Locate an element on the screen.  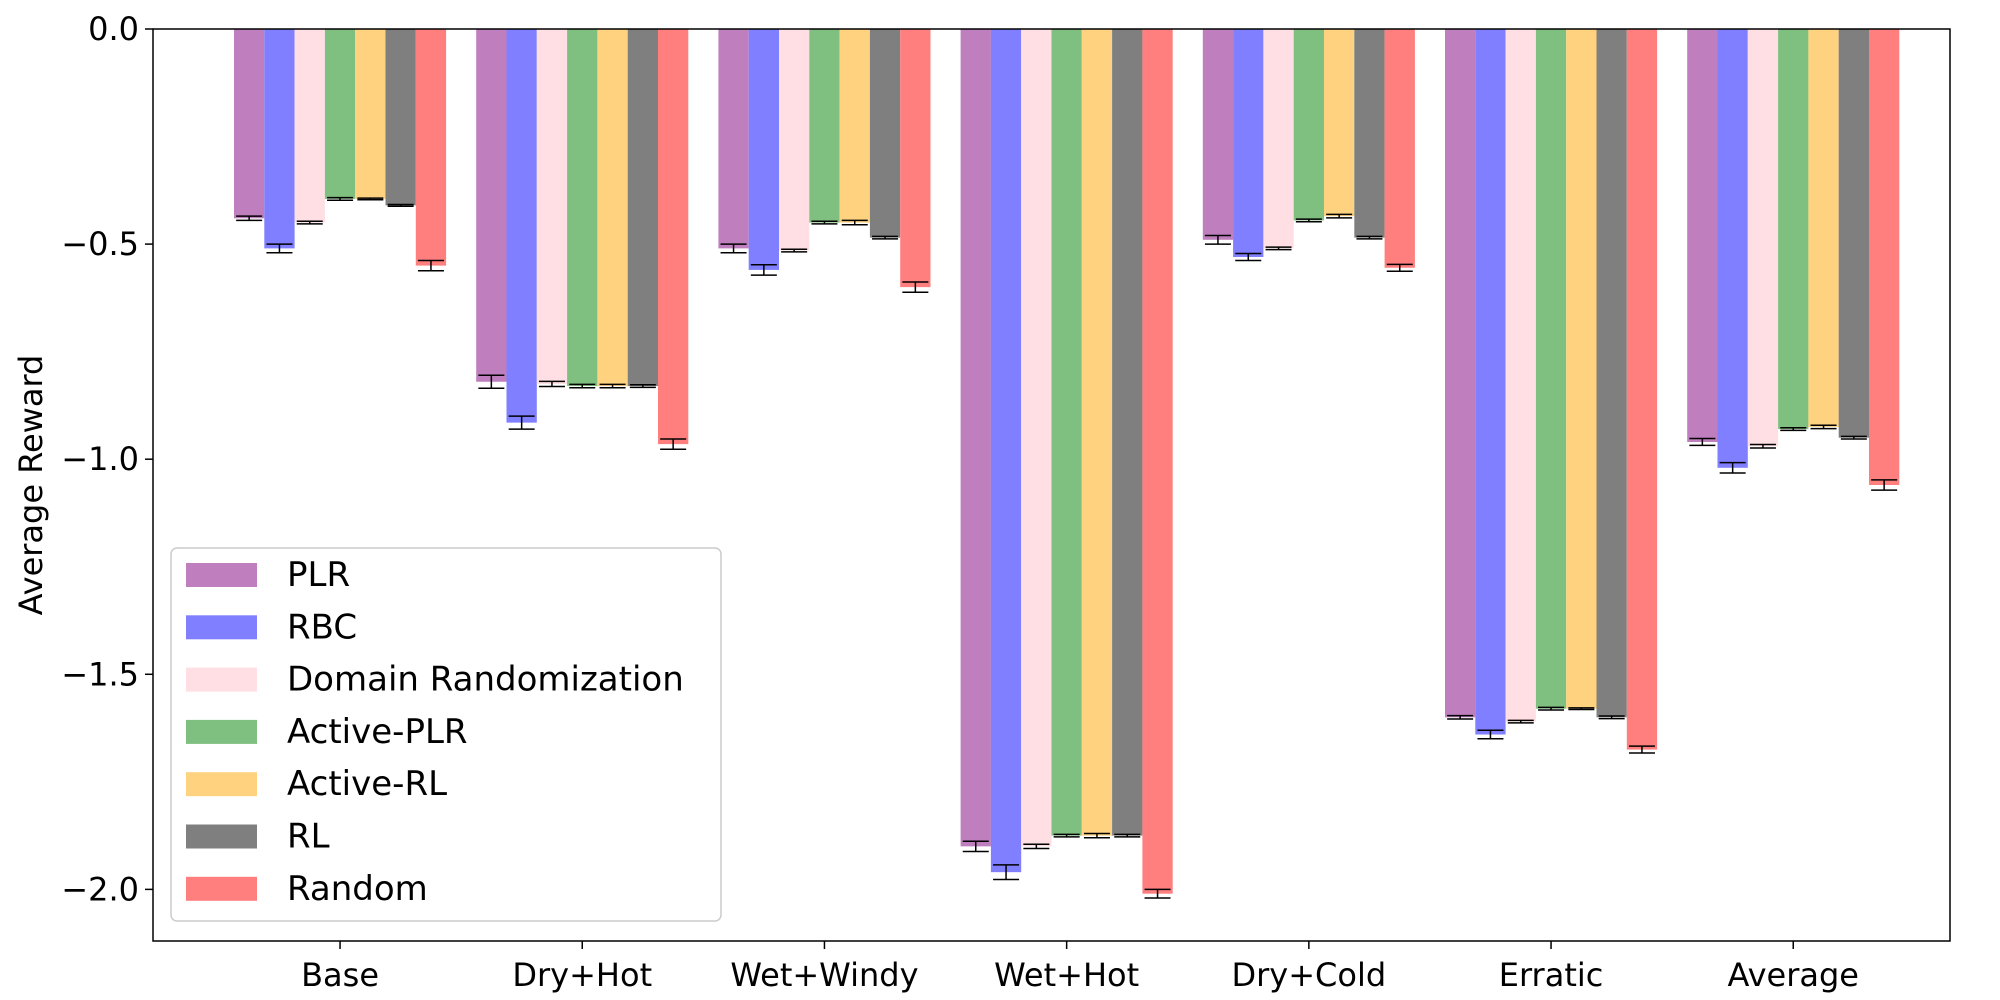
bar-active-rl-average is located at coordinates (1823, 228).